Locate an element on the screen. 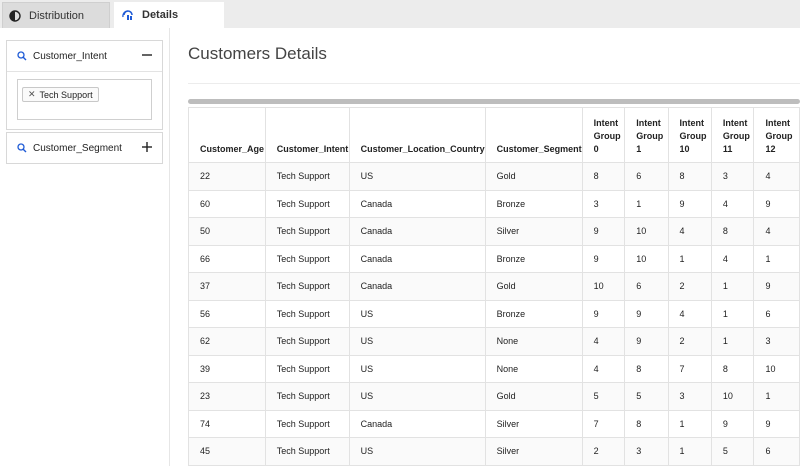 The height and width of the screenshot is (466, 800). table-row: 22 Tech Support US Gold 8 6 8 3 4 is located at coordinates (494, 176).